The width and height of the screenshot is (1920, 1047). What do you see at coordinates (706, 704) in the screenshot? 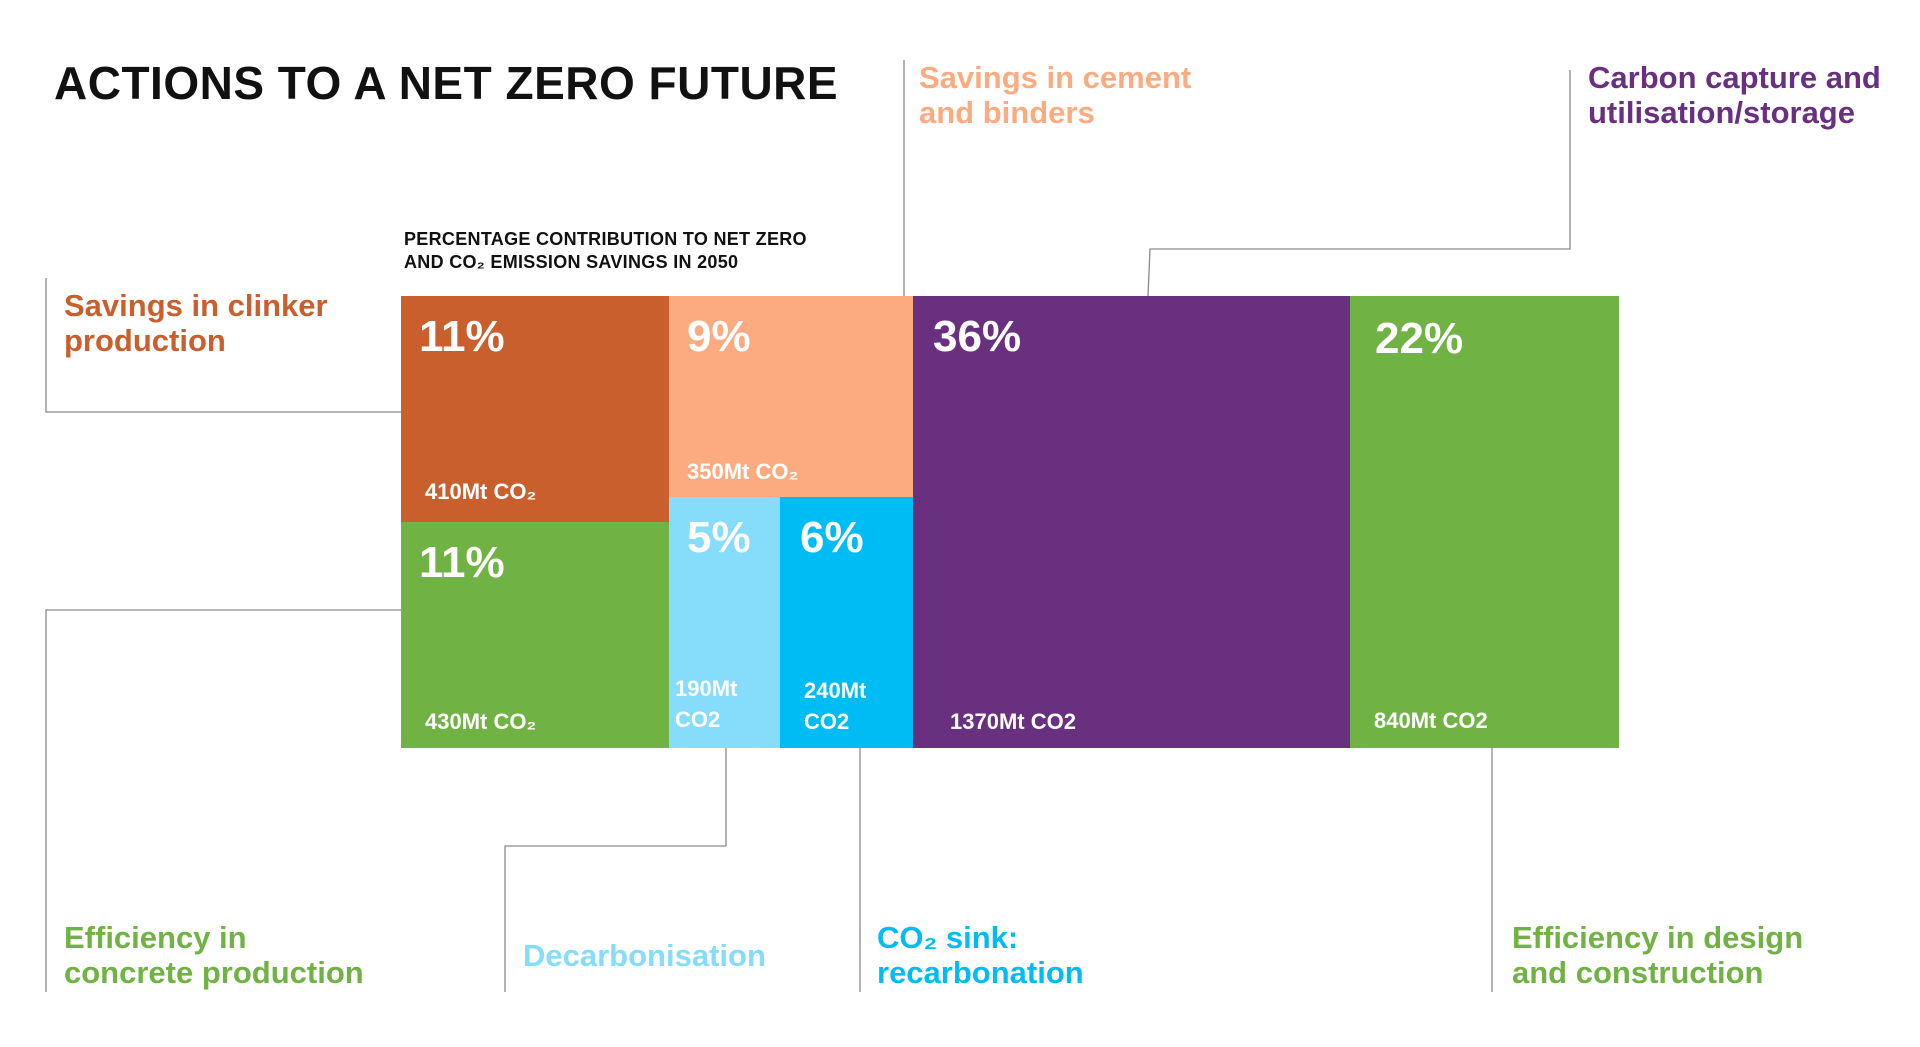
I see `savings-label: 190Mt CO2` at bounding box center [706, 704].